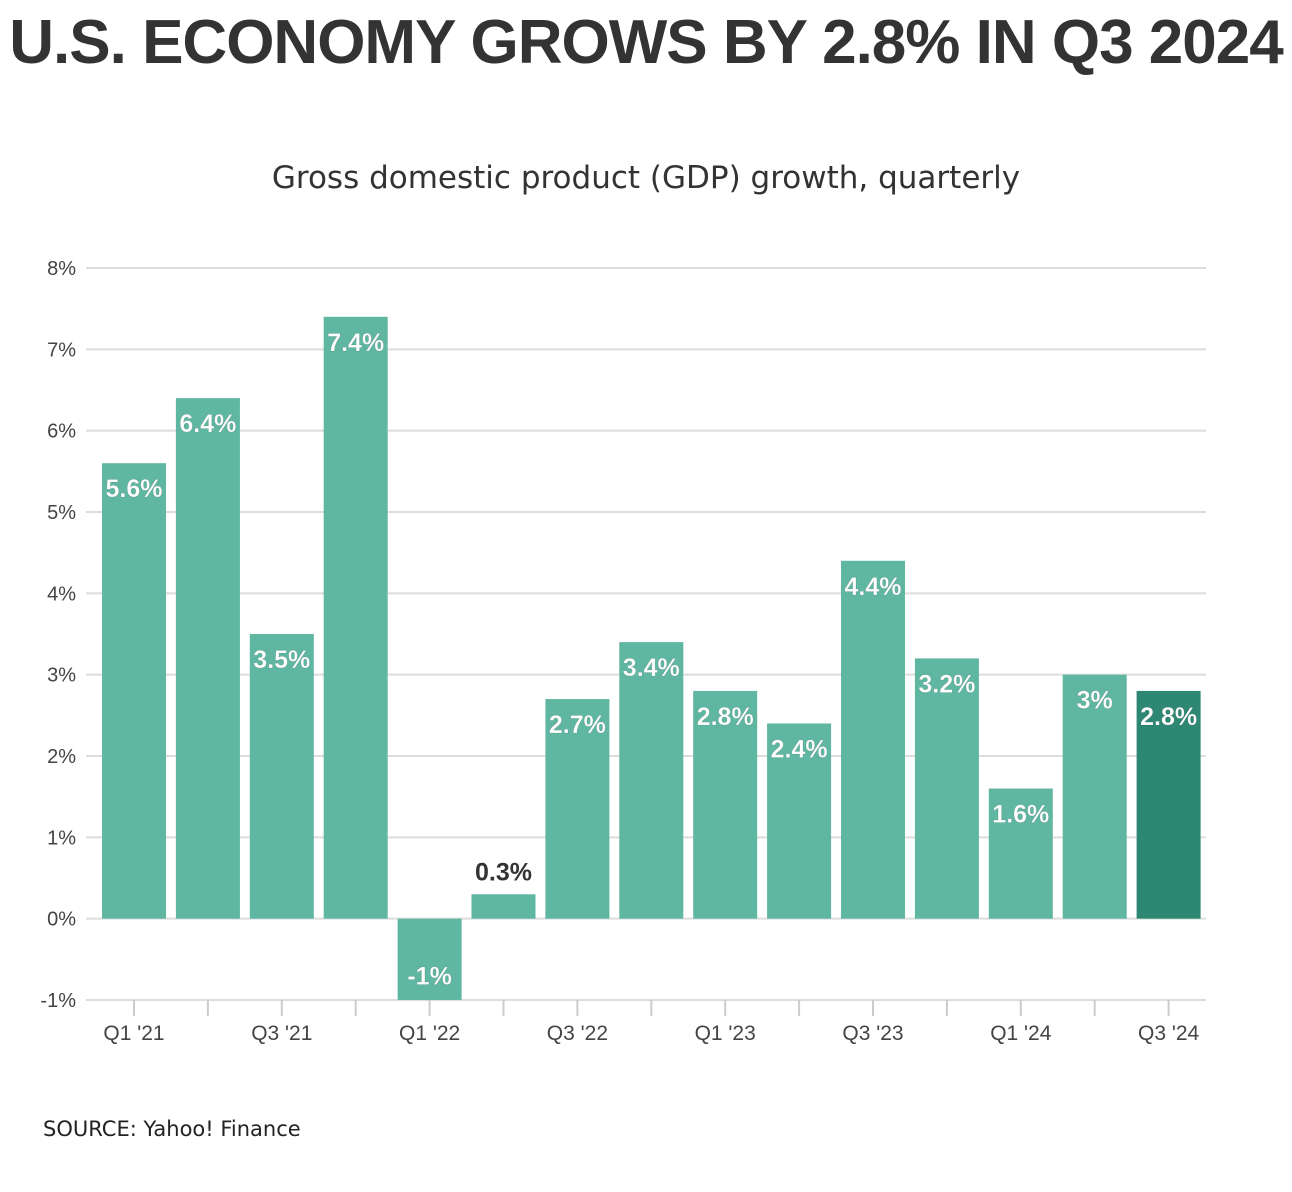 This screenshot has height=1192, width=1292. I want to click on data-label: 1.6%, so click(1020, 815).